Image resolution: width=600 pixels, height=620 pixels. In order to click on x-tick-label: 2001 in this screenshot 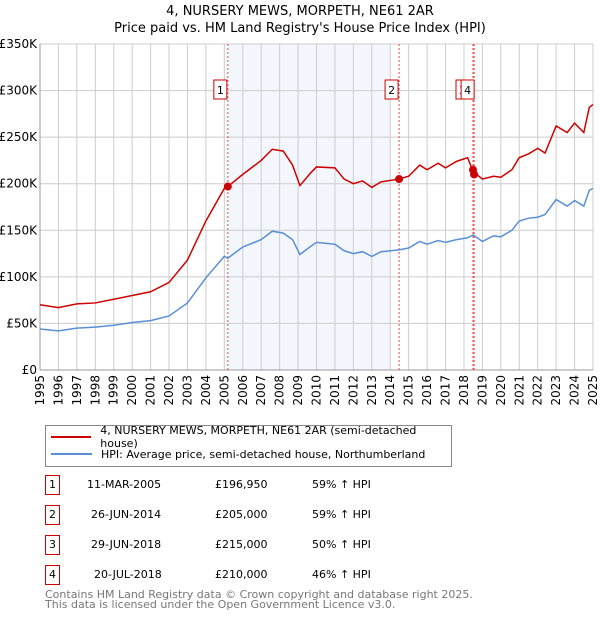, I will do `click(151, 390)`.